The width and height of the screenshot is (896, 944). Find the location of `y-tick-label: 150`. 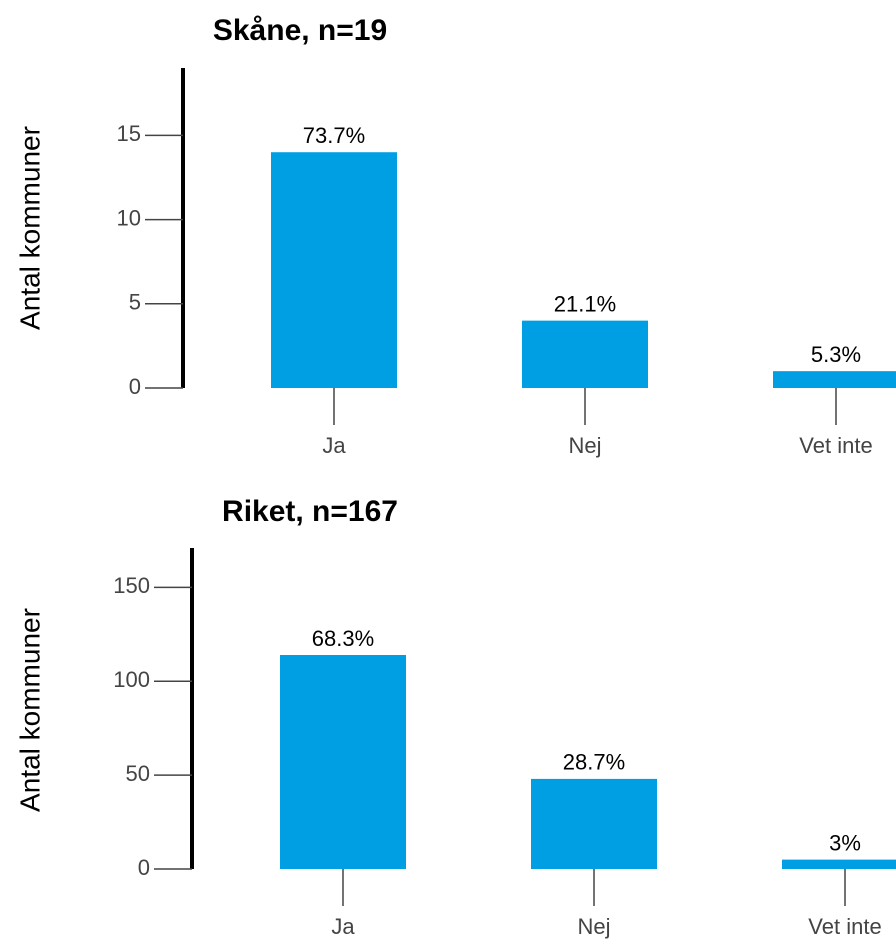

y-tick-label: 150 is located at coordinates (131, 585).